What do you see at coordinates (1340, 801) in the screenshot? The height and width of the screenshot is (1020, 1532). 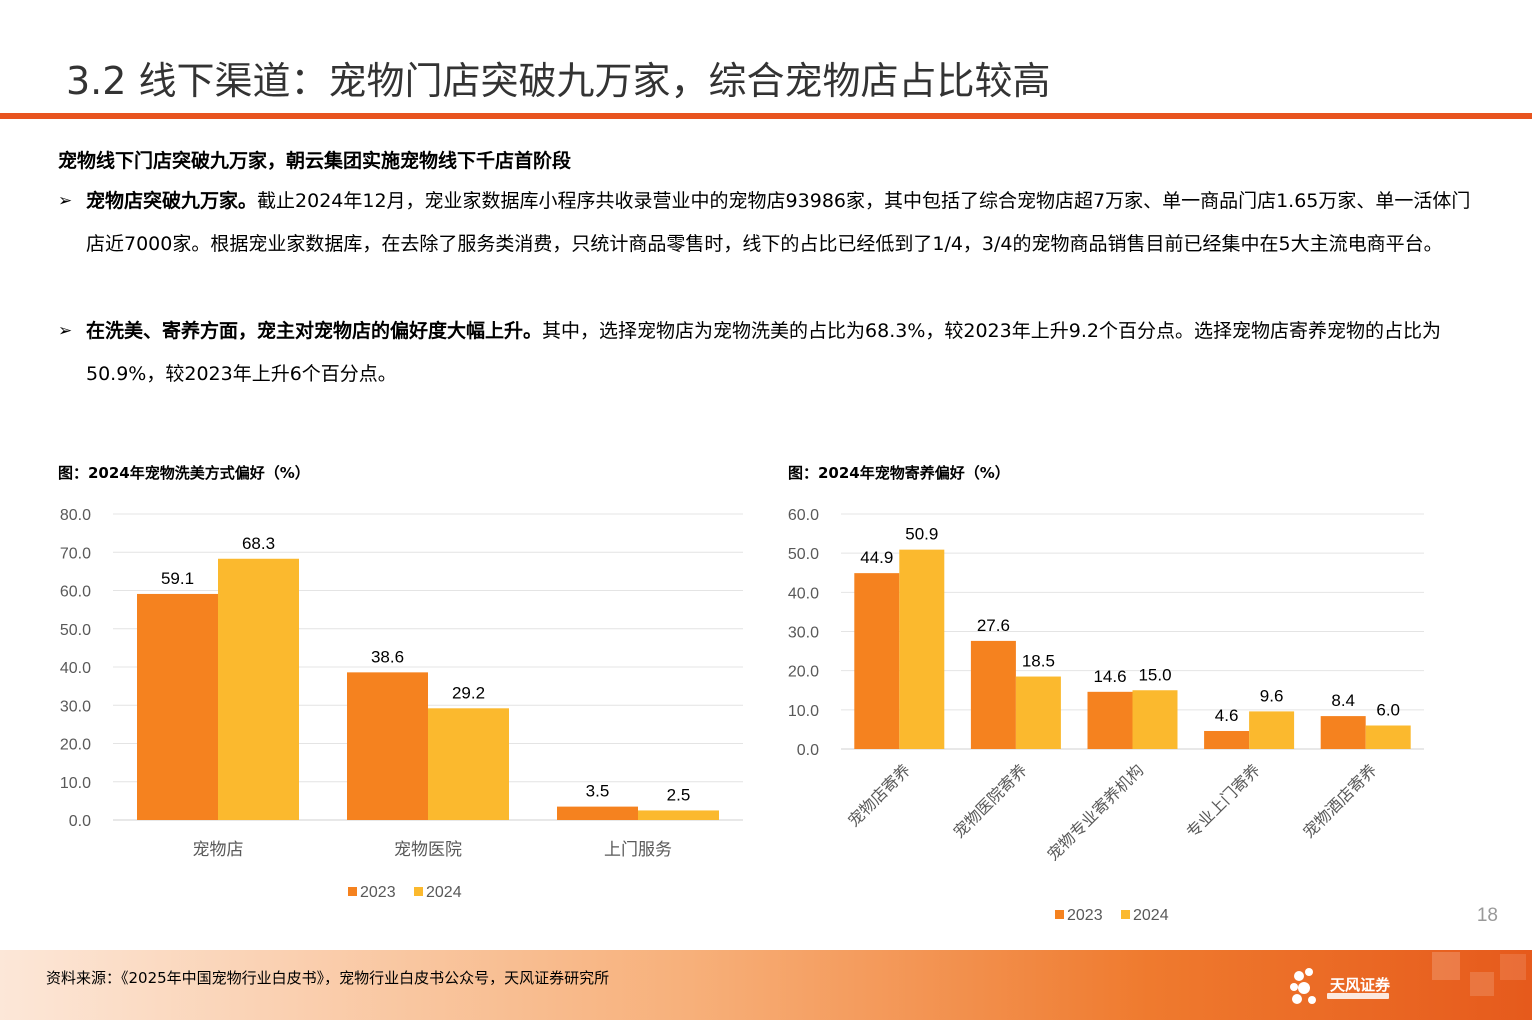 I see `x-tick-label: 宠物酒店寄养` at bounding box center [1340, 801].